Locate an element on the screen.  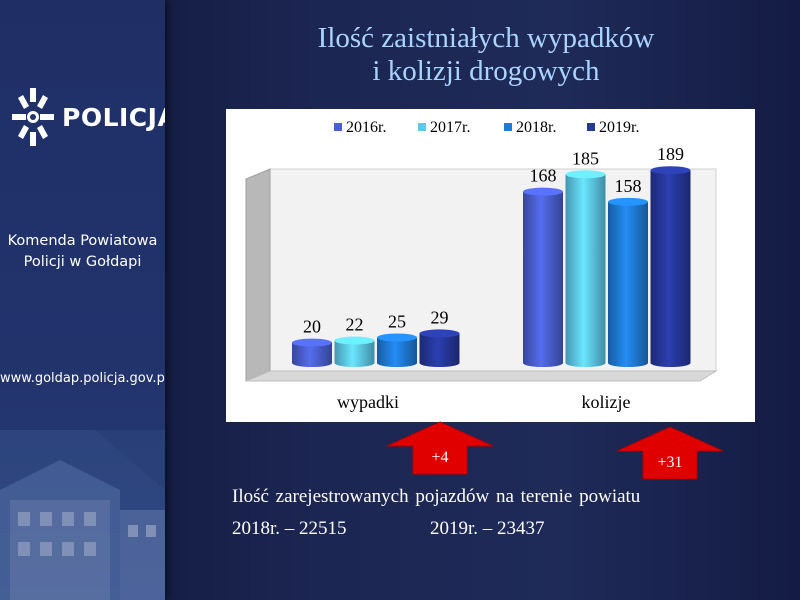
website-link: www.goldap.policja.gov.pl is located at coordinates (82, 378).